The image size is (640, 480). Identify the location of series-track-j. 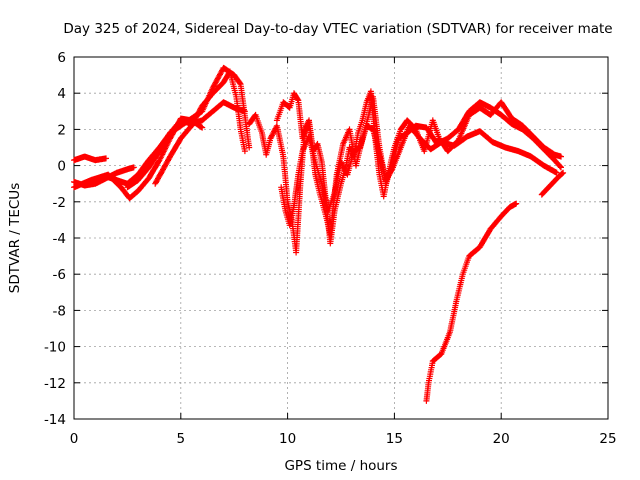
(471, 302).